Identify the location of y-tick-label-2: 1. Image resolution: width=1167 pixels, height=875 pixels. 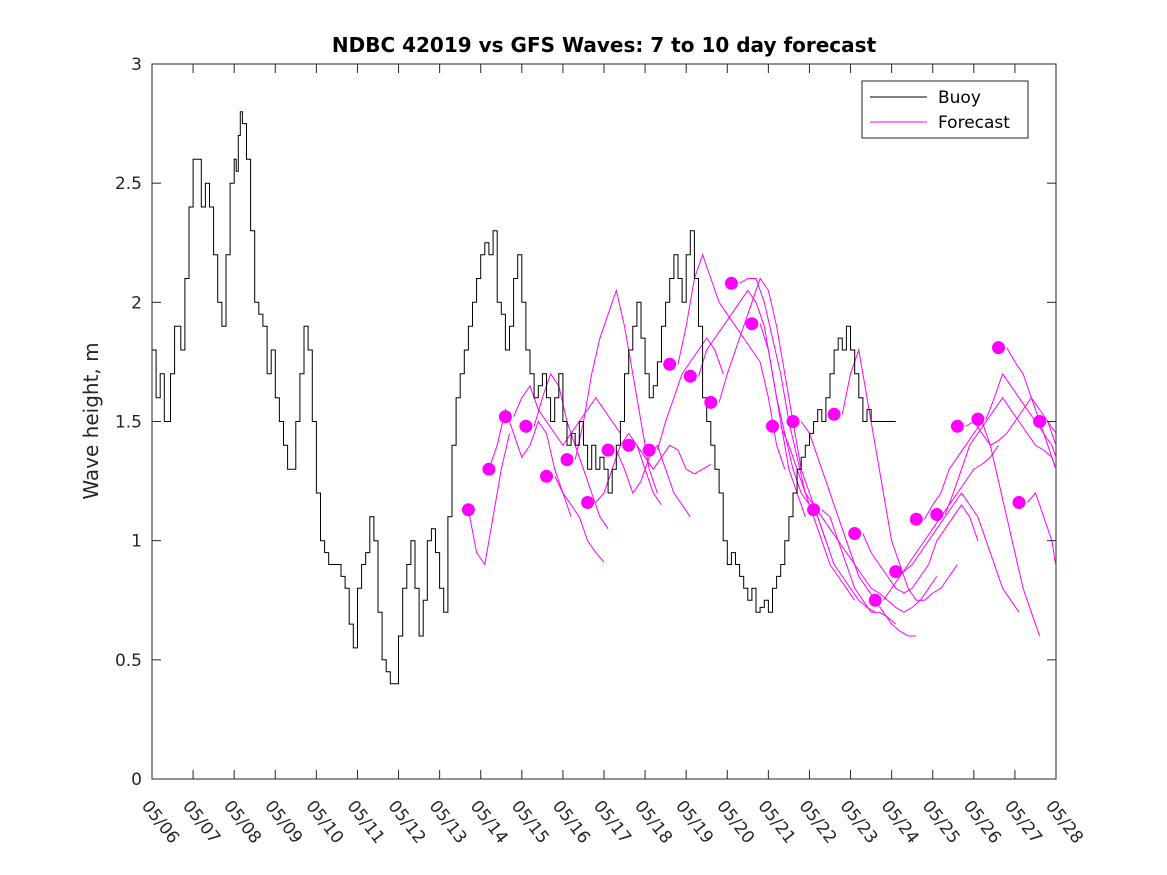
(136, 542).